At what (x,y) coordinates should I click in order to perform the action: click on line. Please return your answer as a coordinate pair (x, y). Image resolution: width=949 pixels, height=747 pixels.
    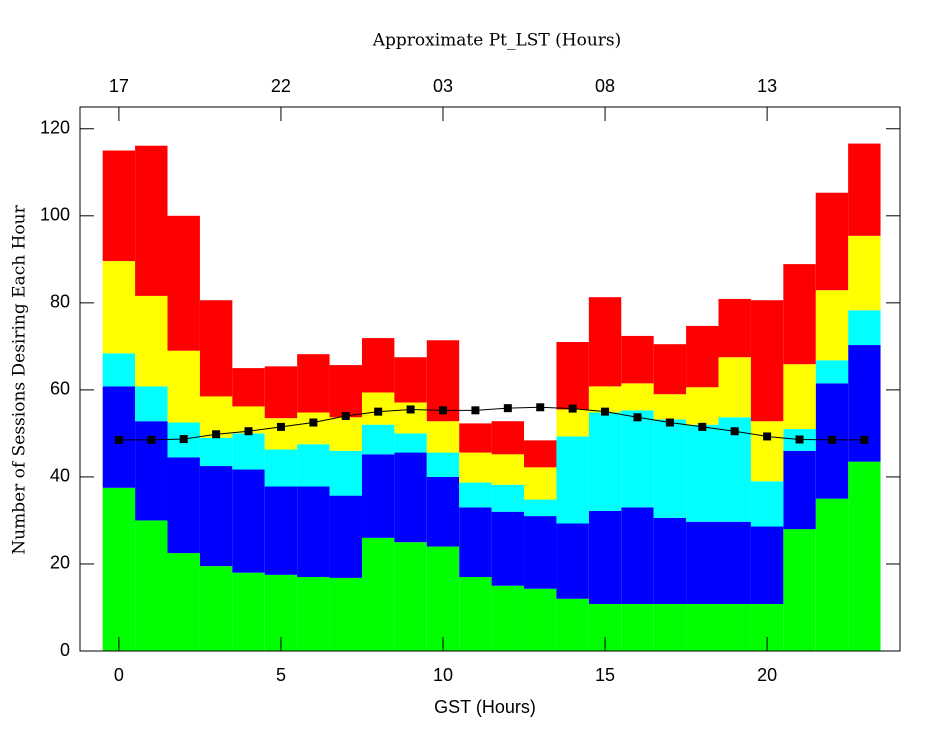
    Looking at the image, I should click on (491, 423).